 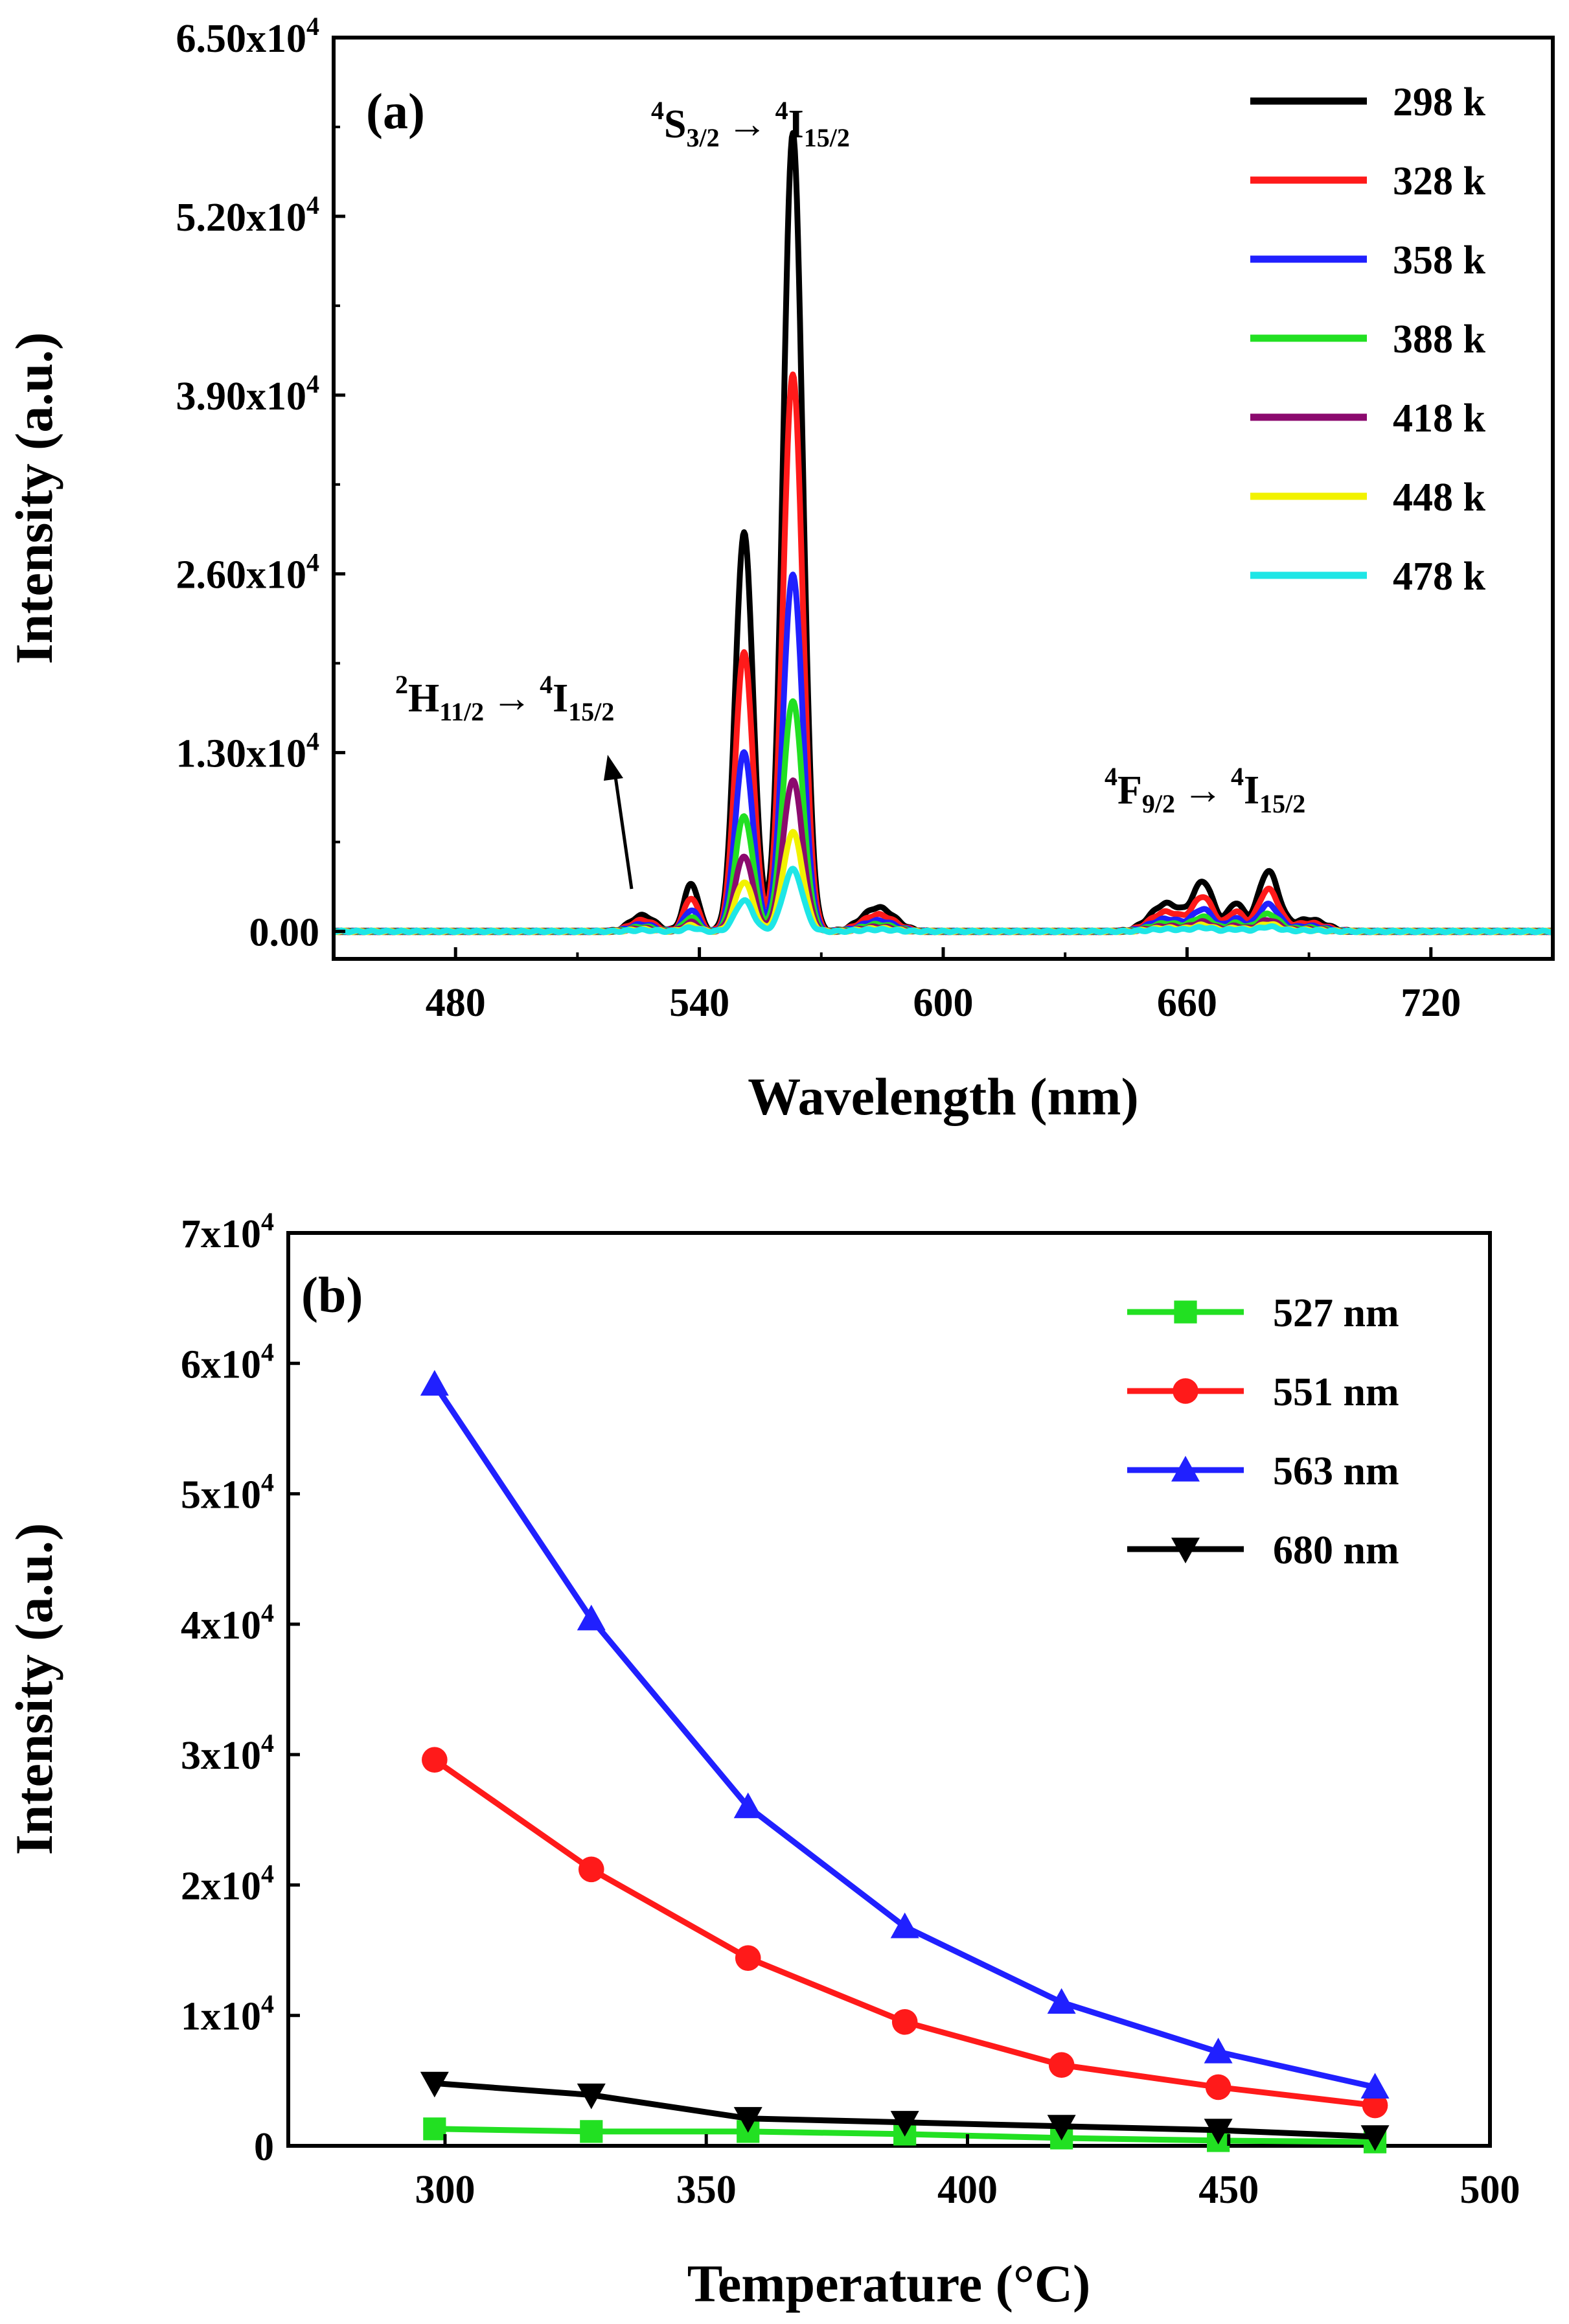 I want to click on panel-b-y-tick-label: 3x10⁴, so click(x=227, y=1753).